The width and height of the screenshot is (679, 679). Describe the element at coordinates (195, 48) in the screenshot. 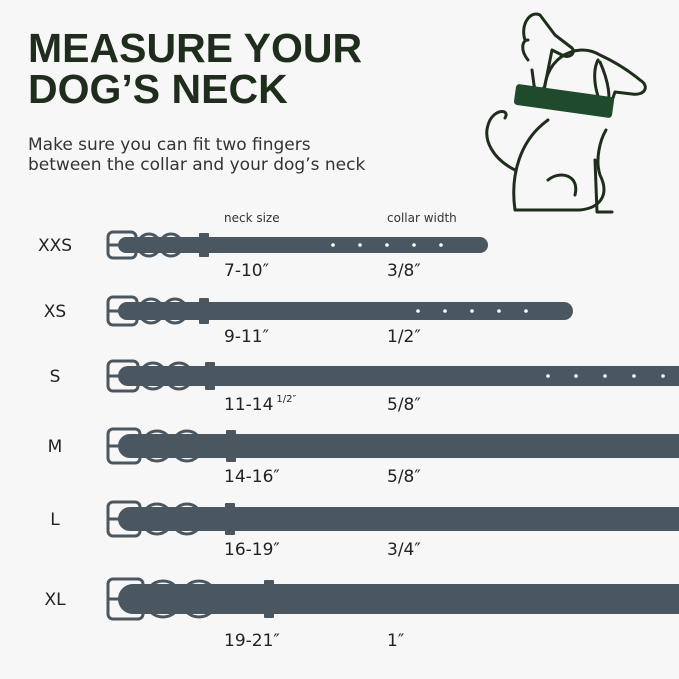

I see `title-line: MEASURE YOUR` at that location.